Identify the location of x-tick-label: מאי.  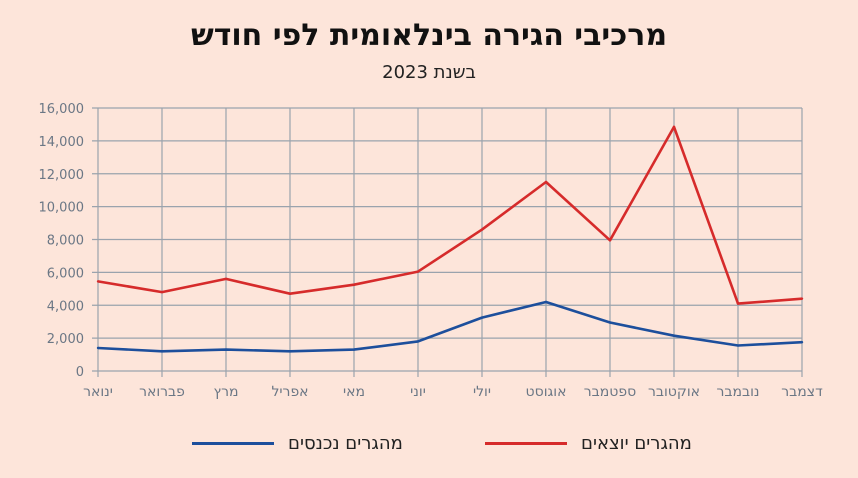
(354, 392).